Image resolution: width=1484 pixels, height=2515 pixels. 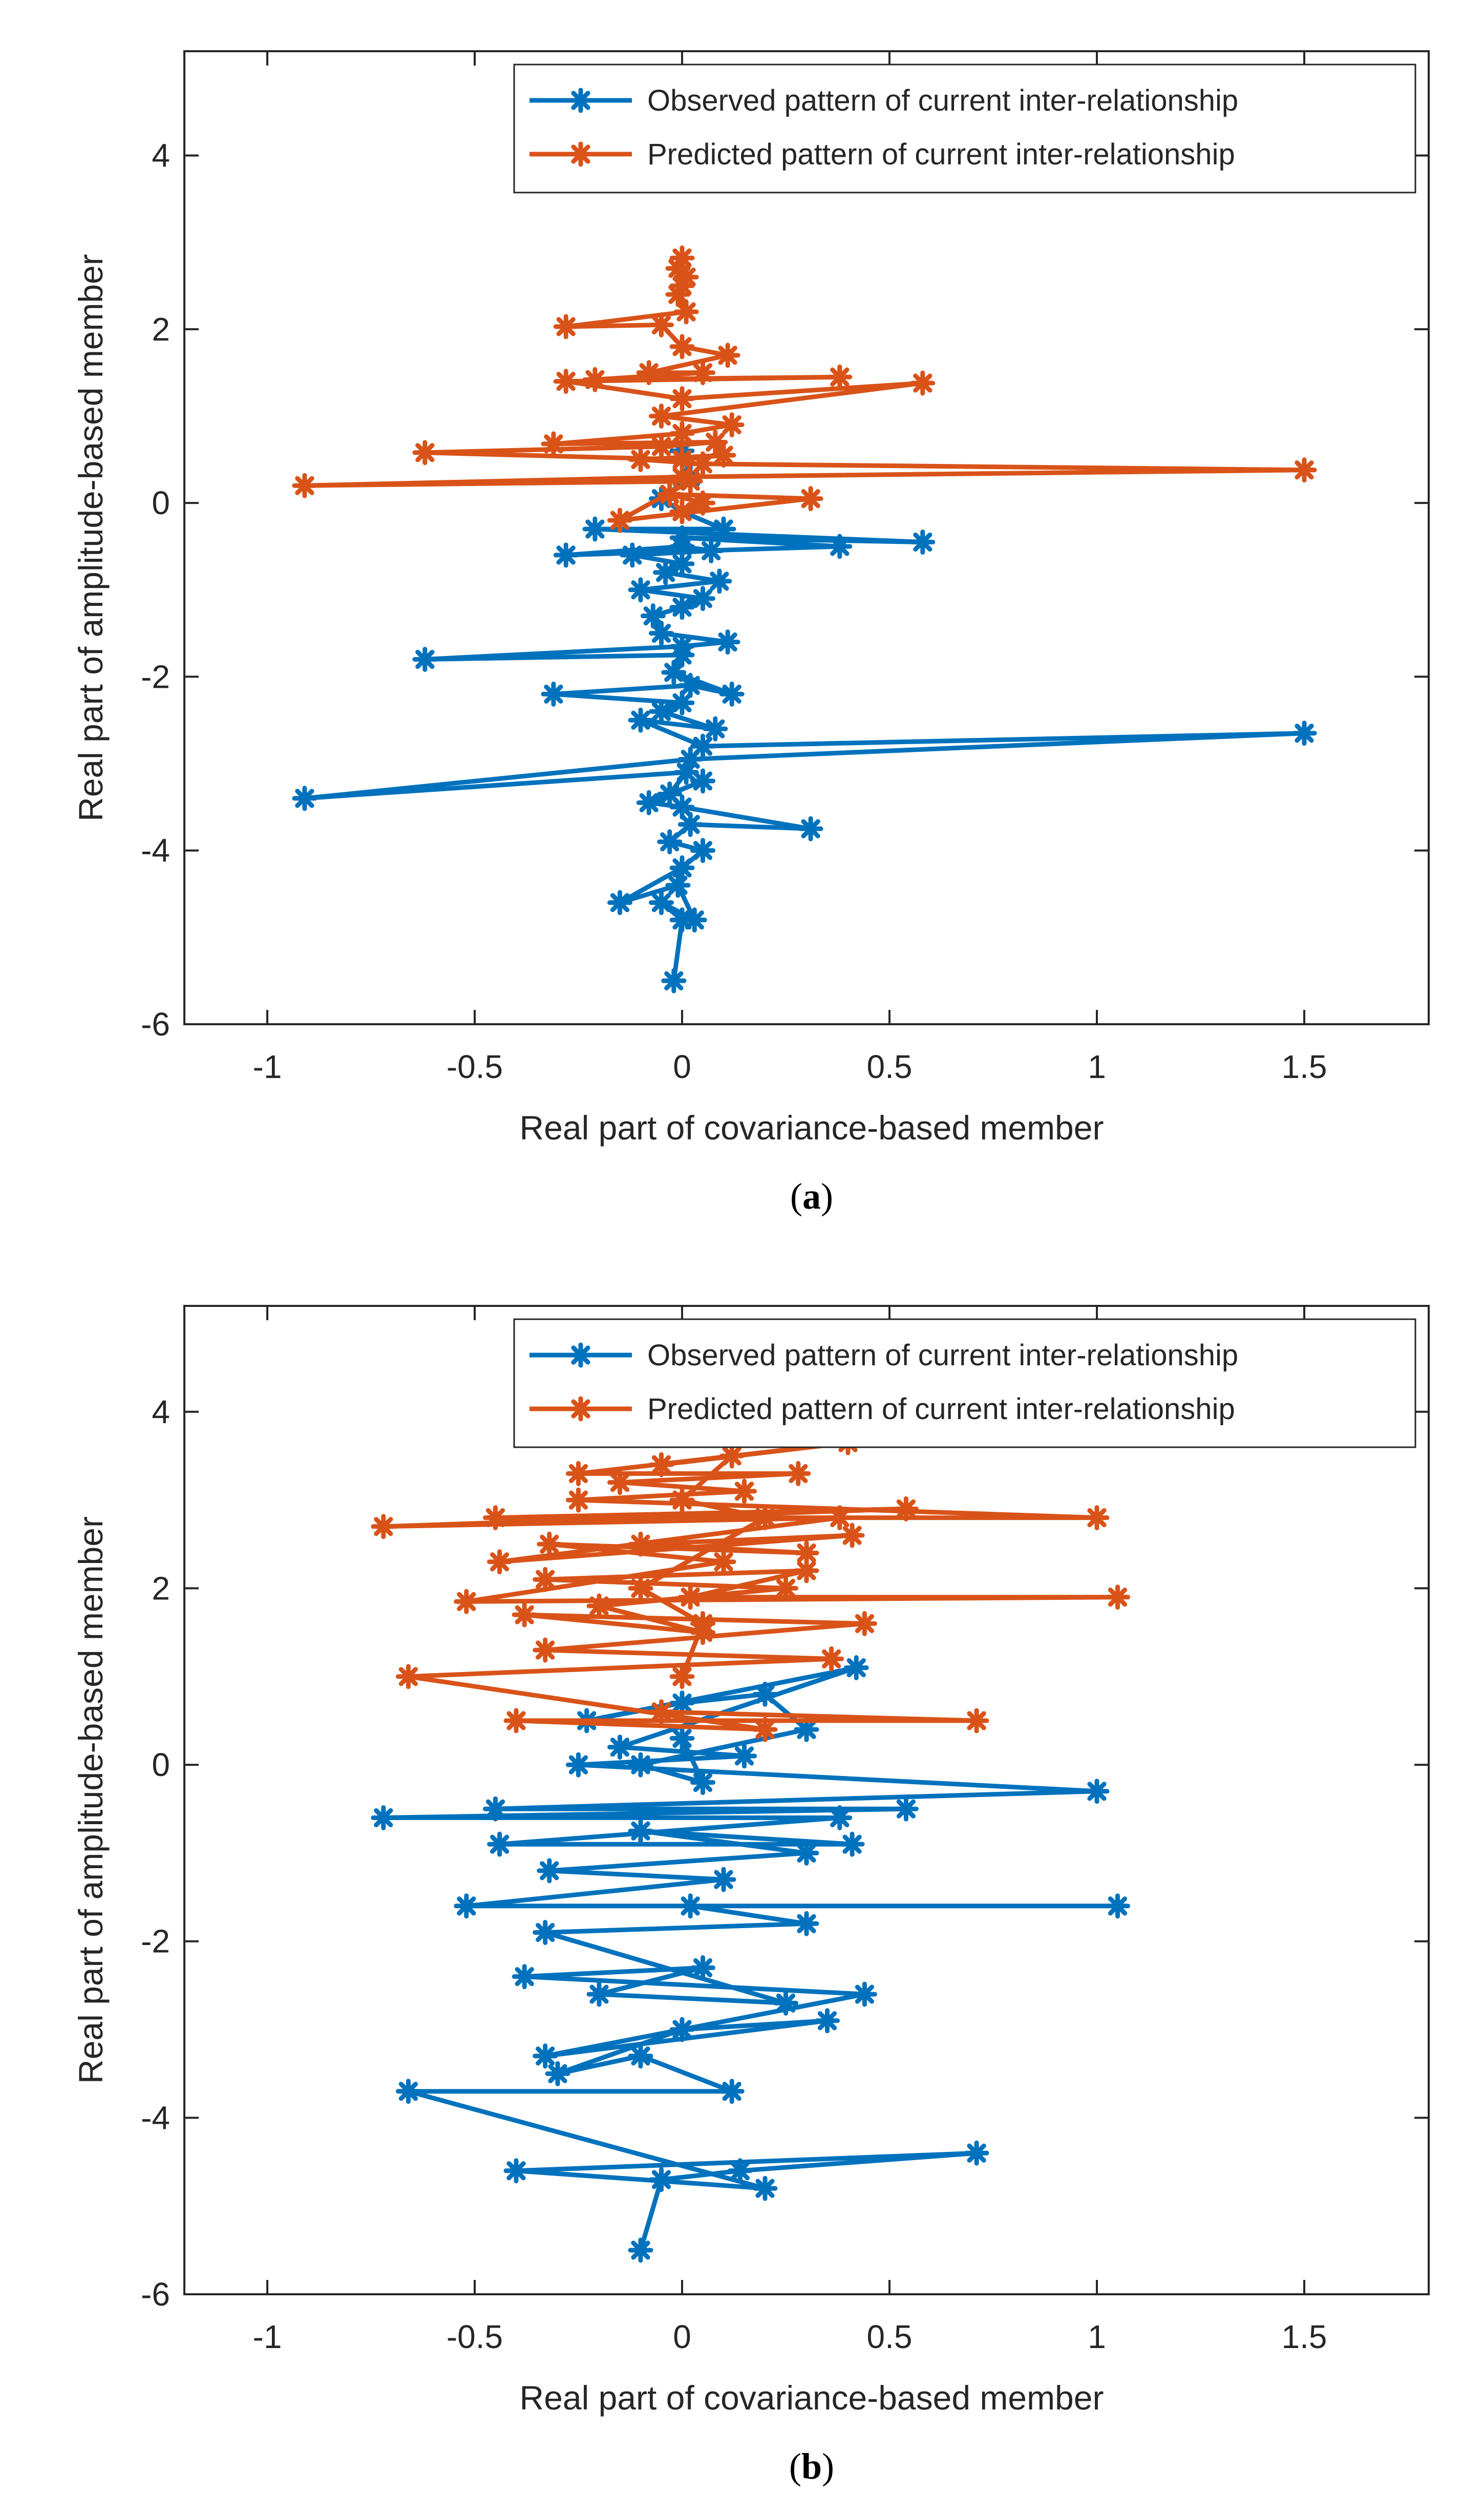 I want to click on x-tick-label: 1.5, so click(x=1305, y=1066).